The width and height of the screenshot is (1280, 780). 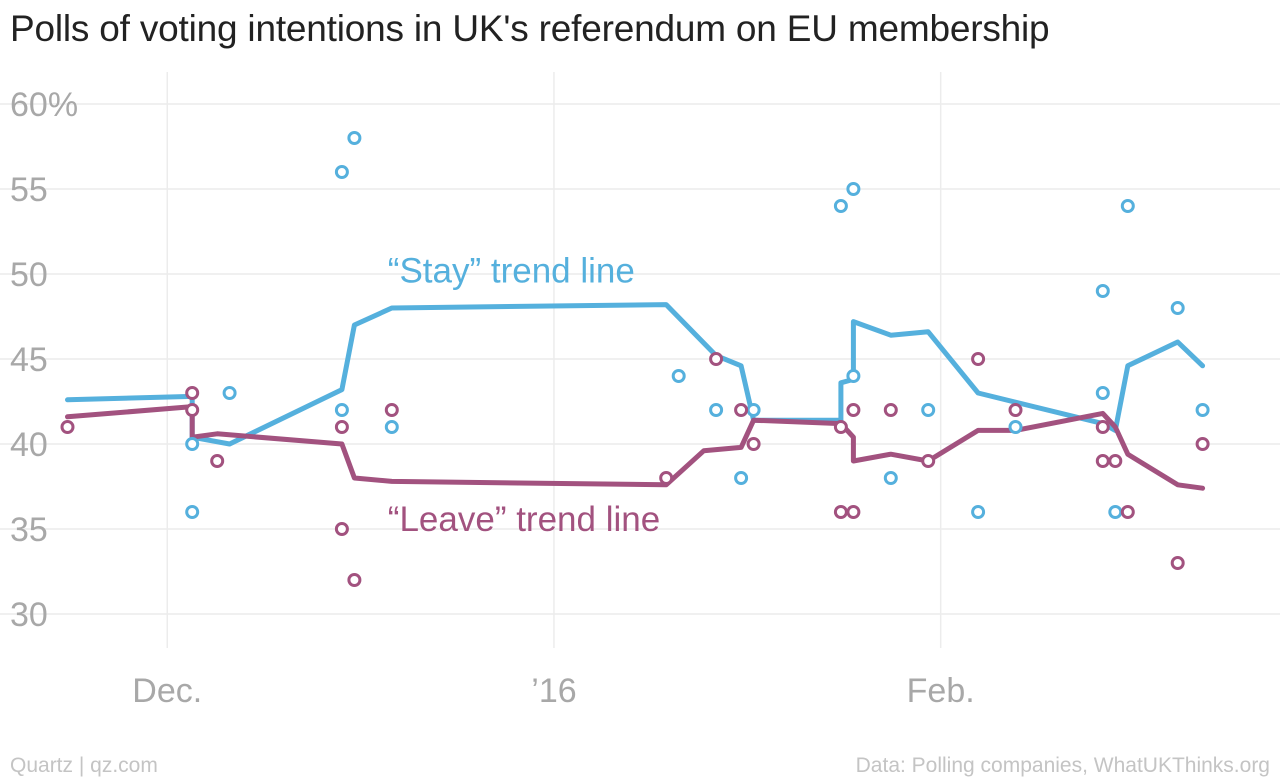 I want to click on annotations: “Stay” trend line “Leave” trend line, so click(x=524, y=395).